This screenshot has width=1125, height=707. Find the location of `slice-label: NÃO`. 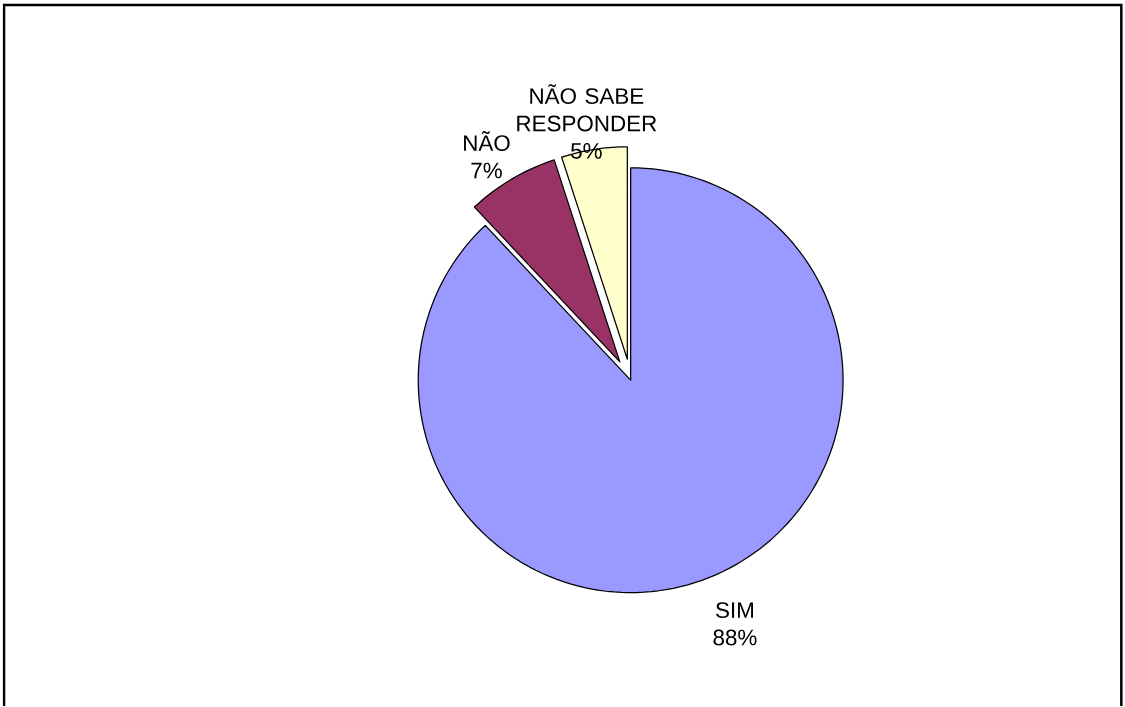

slice-label: NÃO is located at coordinates (487, 141).